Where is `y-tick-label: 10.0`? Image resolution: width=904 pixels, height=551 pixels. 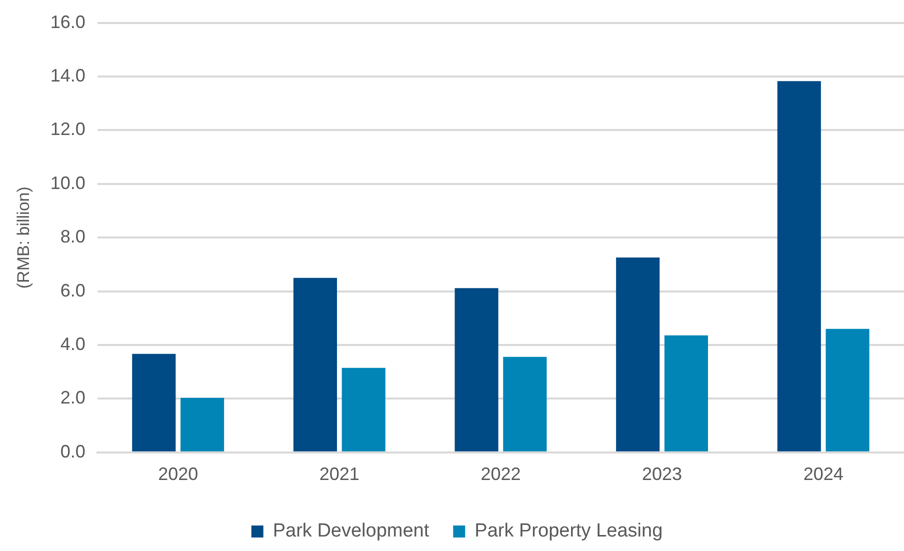 y-tick-label: 10.0 is located at coordinates (68, 182).